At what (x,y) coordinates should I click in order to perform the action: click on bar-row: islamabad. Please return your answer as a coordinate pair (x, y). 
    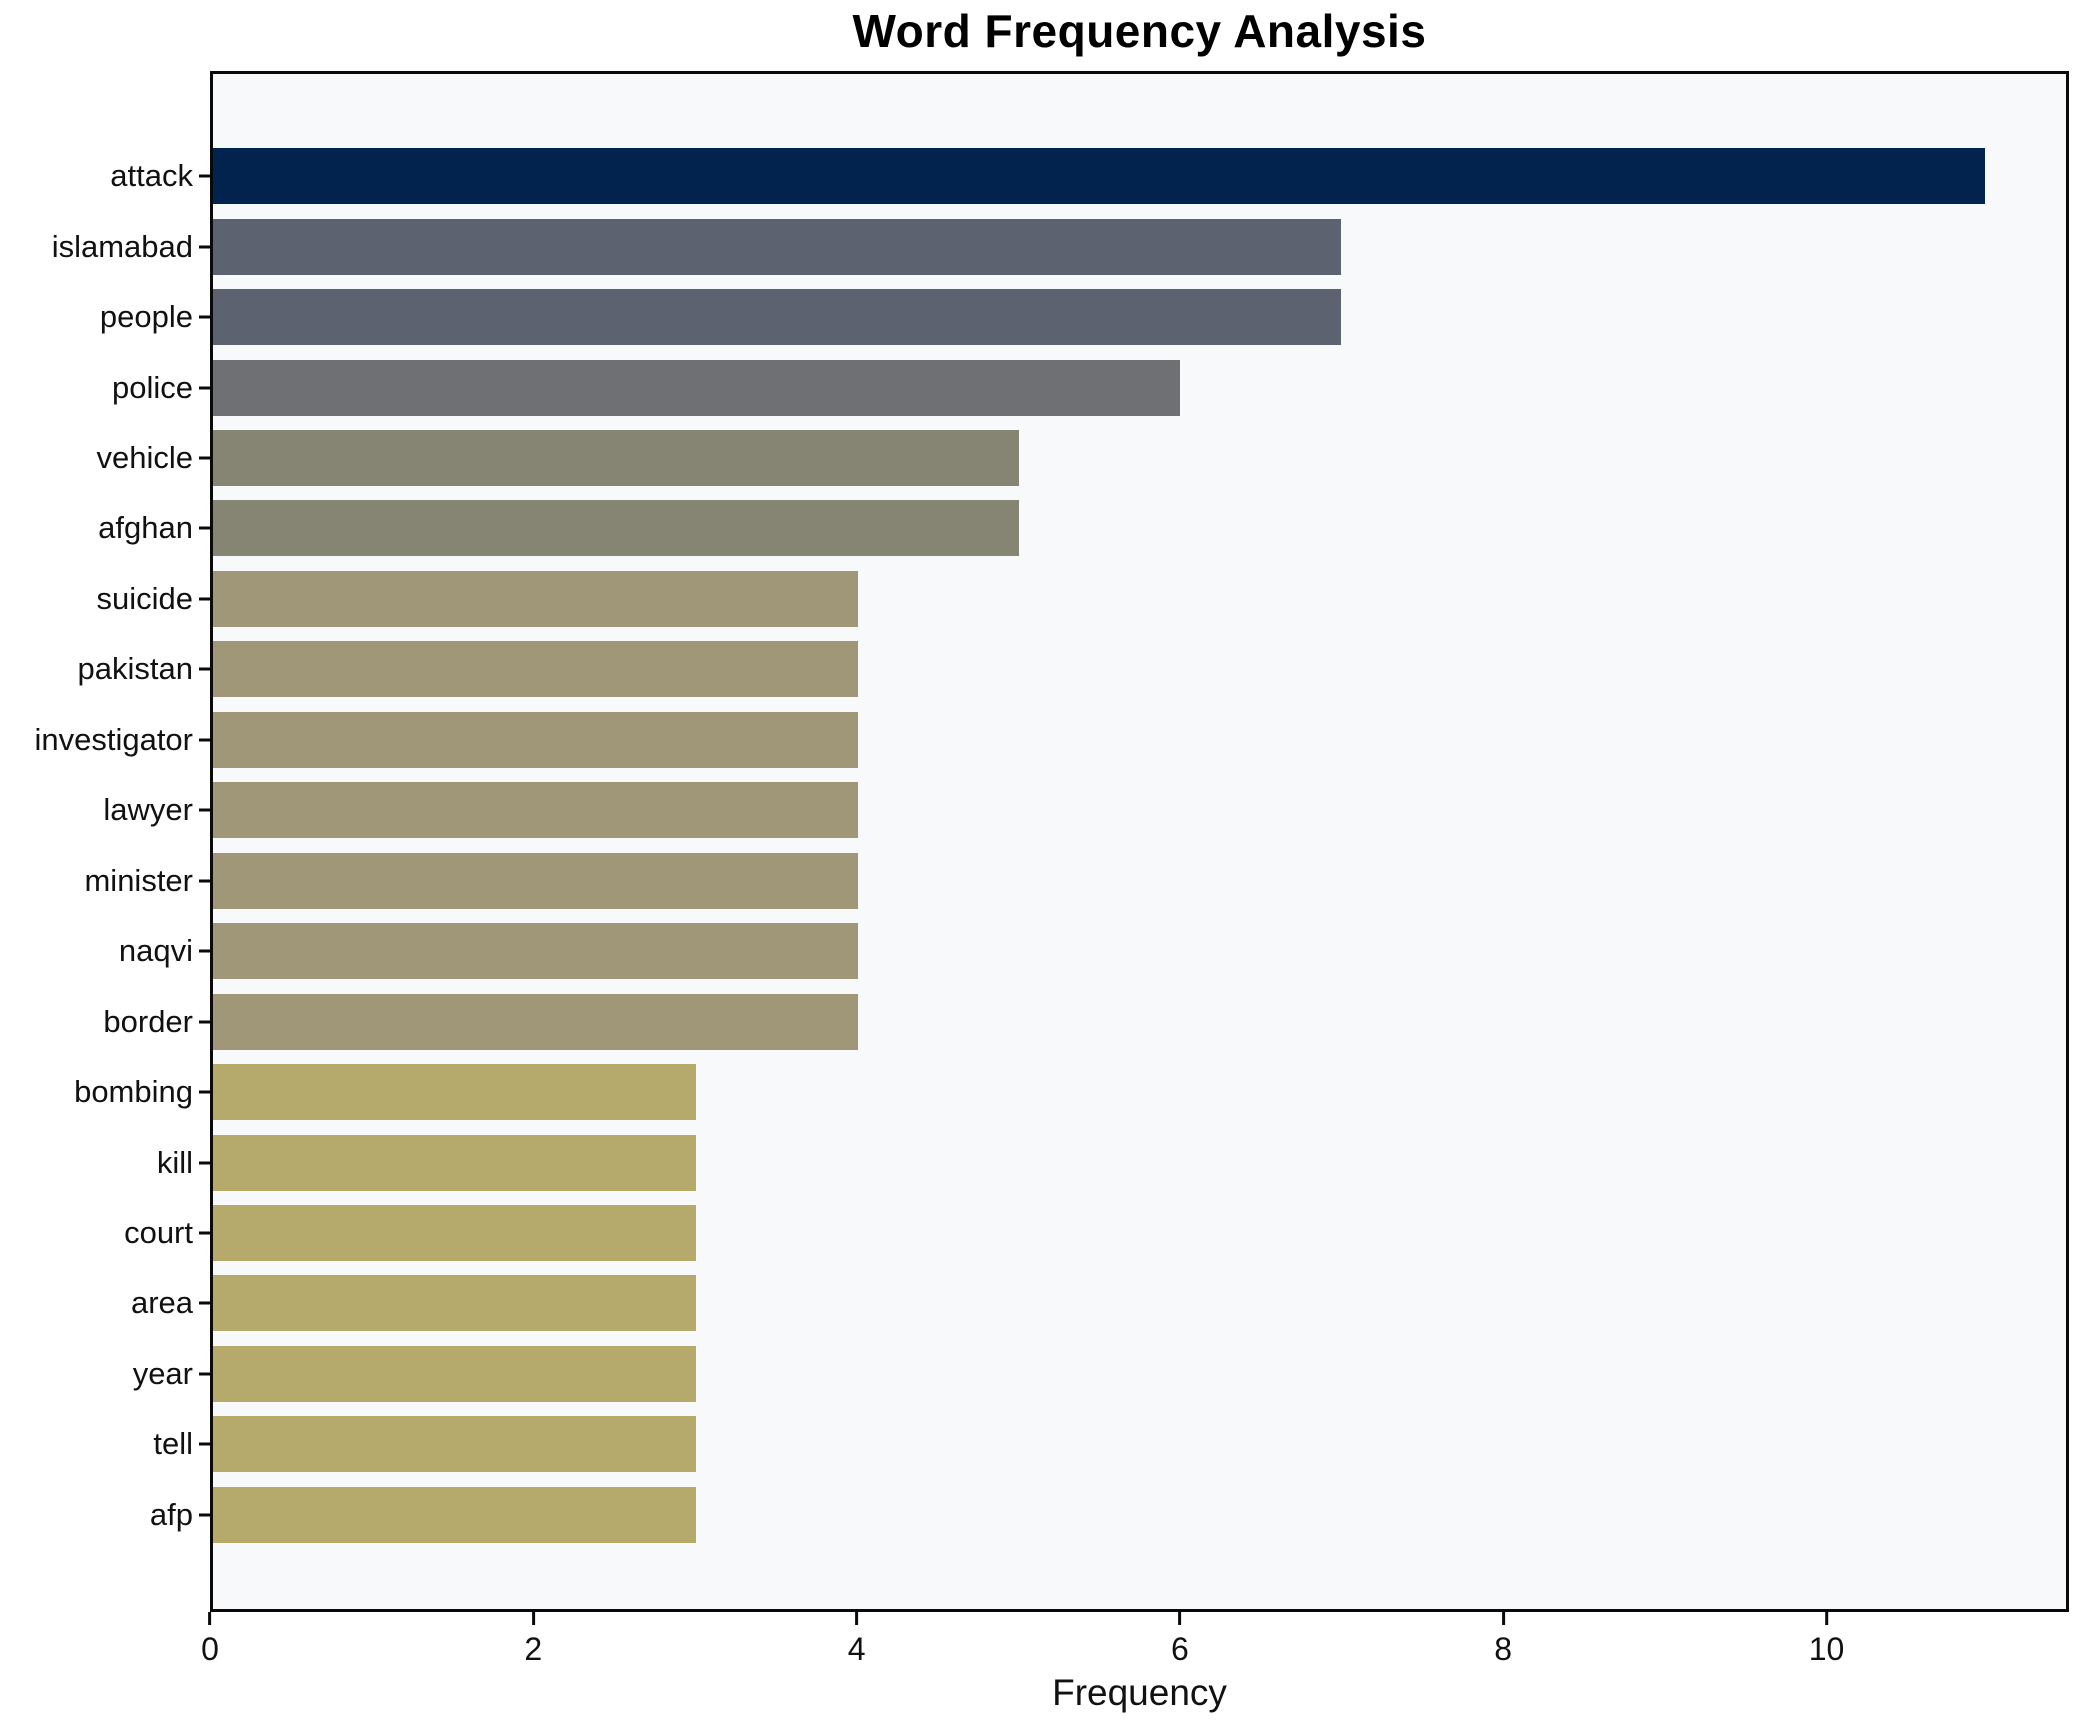
    Looking at the image, I should click on (1059, 246).